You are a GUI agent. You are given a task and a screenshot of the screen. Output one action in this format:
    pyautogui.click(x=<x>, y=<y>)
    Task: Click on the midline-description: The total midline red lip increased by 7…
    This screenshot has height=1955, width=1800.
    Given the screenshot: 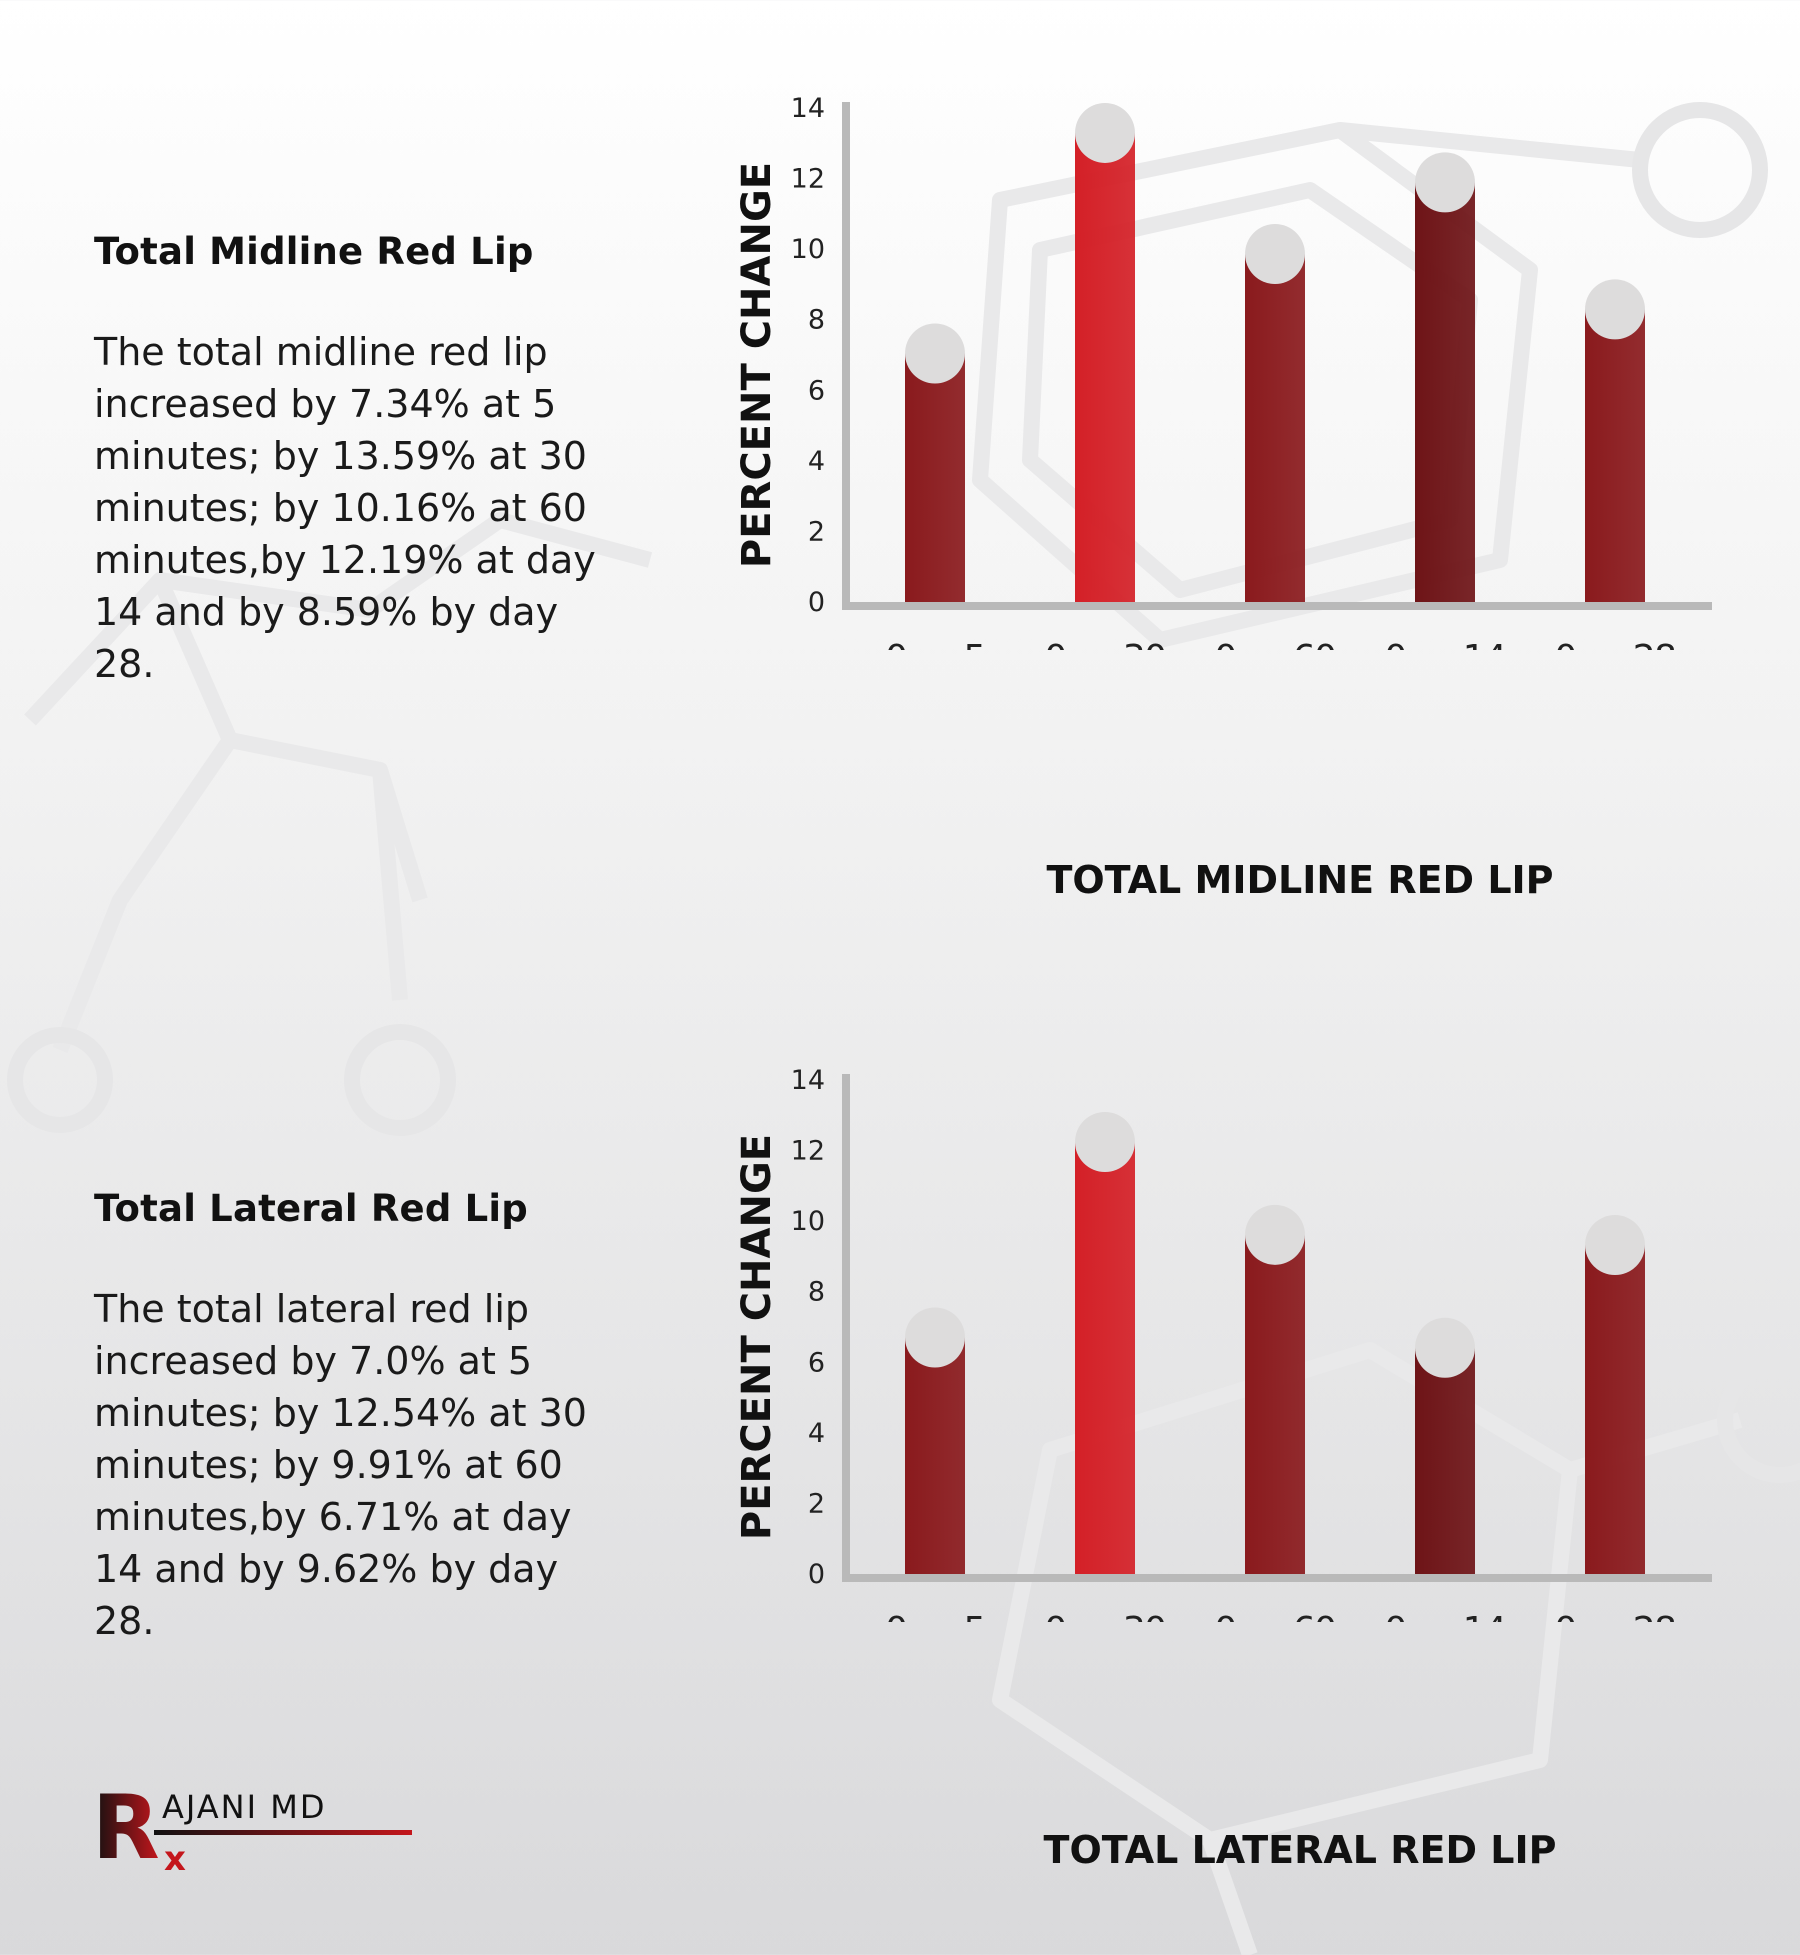 What is the action you would take?
    pyautogui.click(x=345, y=508)
    